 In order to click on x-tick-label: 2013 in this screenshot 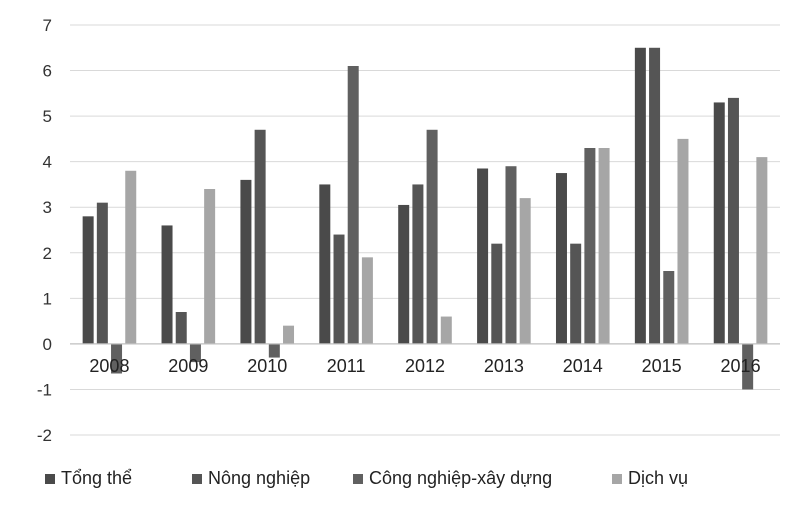, I will do `click(504, 366)`.